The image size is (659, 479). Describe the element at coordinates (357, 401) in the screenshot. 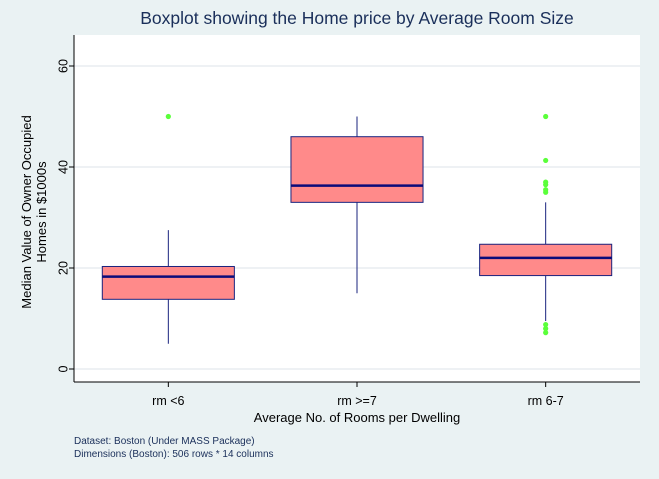

I see `x-tick-label: rm >=7` at that location.